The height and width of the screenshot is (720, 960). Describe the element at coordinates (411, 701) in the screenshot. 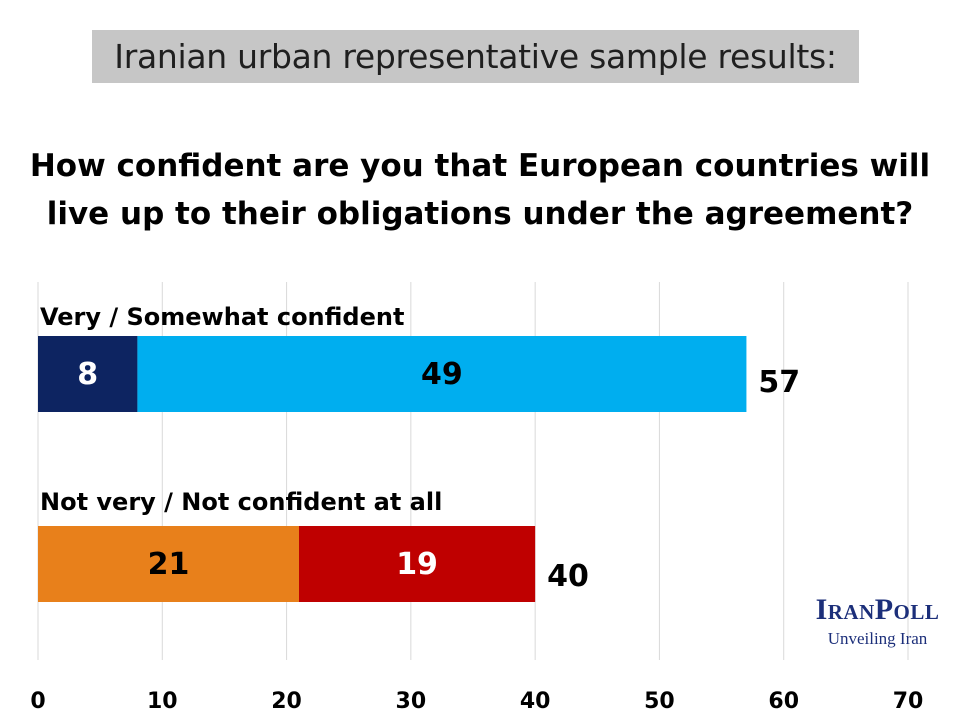

I see `x-tick-label: 30` at that location.